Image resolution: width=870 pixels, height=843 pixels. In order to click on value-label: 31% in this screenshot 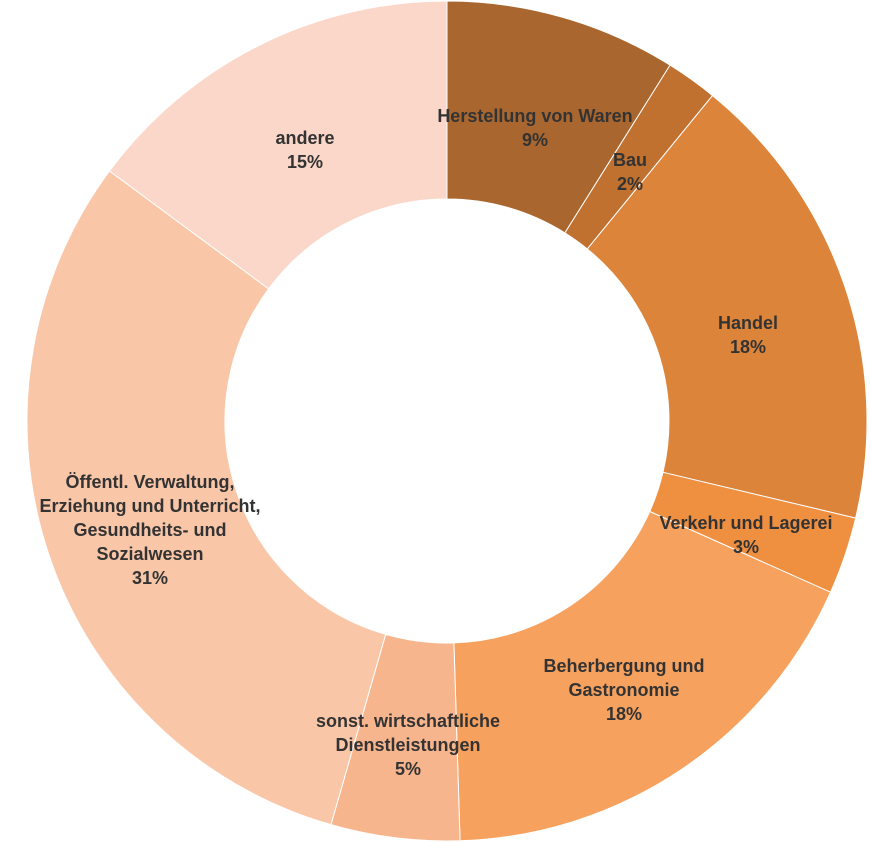, I will do `click(150, 578)`.